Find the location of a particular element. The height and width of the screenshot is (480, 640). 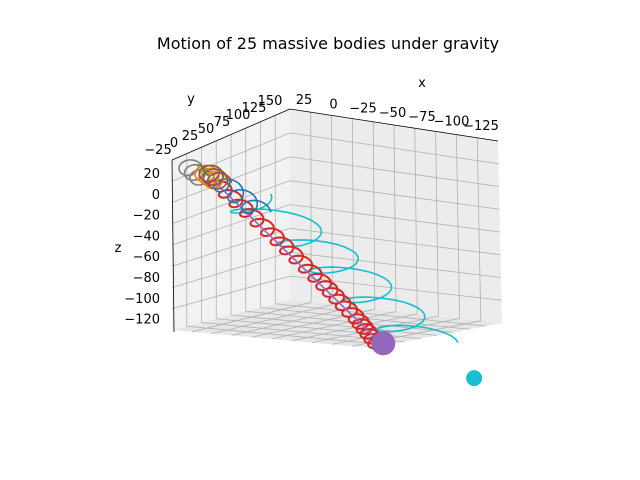

x-tick-label: 0 is located at coordinates (333, 104).